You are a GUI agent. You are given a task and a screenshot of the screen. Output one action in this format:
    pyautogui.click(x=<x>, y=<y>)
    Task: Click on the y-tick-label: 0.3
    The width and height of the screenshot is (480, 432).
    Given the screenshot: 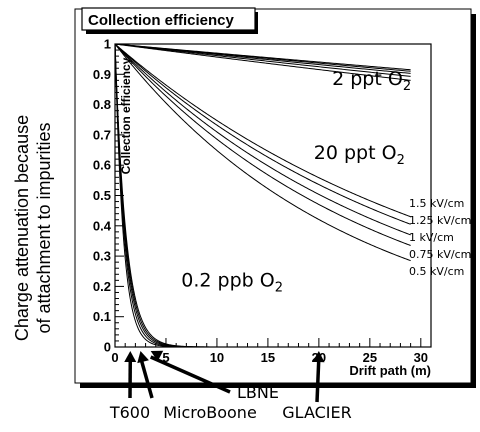 What is the action you would take?
    pyautogui.click(x=102, y=256)
    